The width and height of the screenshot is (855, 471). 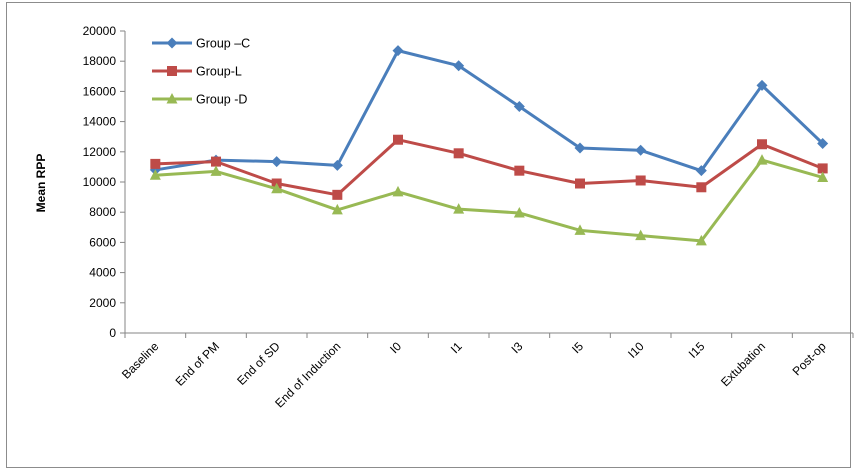 I want to click on x-tick-label: I0, so click(x=395, y=347).